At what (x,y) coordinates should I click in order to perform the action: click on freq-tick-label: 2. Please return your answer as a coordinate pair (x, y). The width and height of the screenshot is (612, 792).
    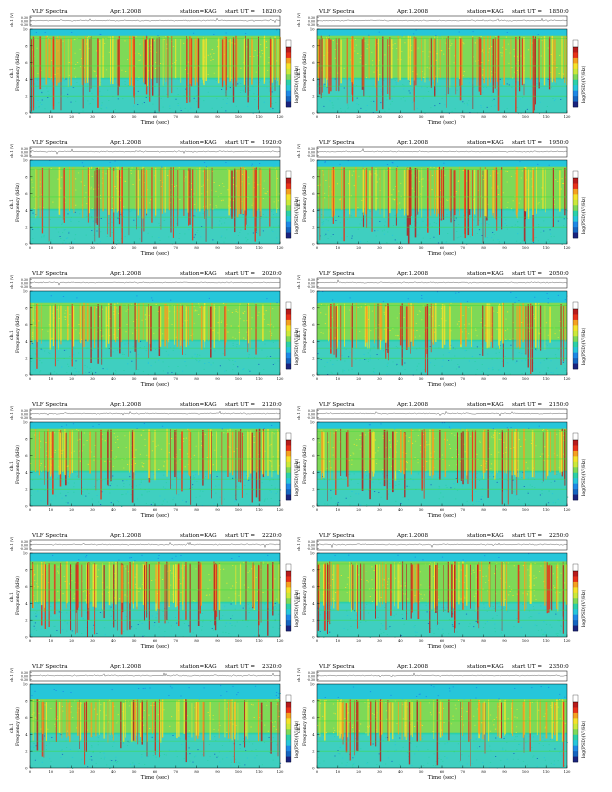
    Looking at the image, I should click on (313, 97).